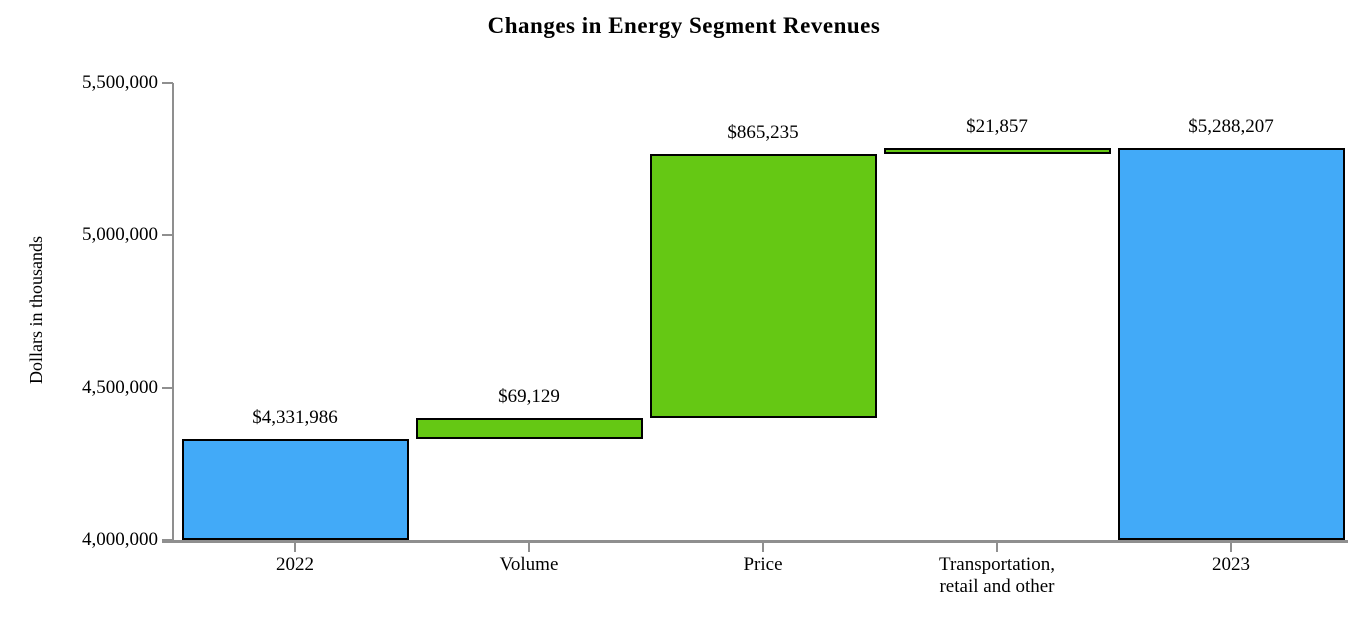 The height and width of the screenshot is (626, 1368). I want to click on bar-price, so click(763, 286).